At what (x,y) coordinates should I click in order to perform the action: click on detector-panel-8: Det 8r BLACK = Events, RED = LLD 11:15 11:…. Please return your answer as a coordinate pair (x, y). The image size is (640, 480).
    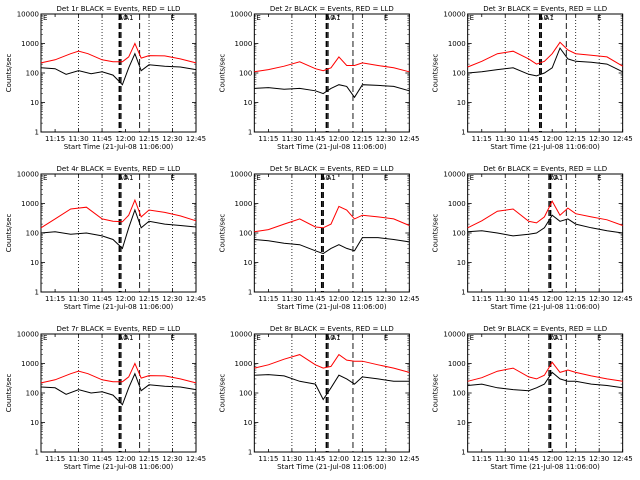
    Looking at the image, I should click on (318, 398).